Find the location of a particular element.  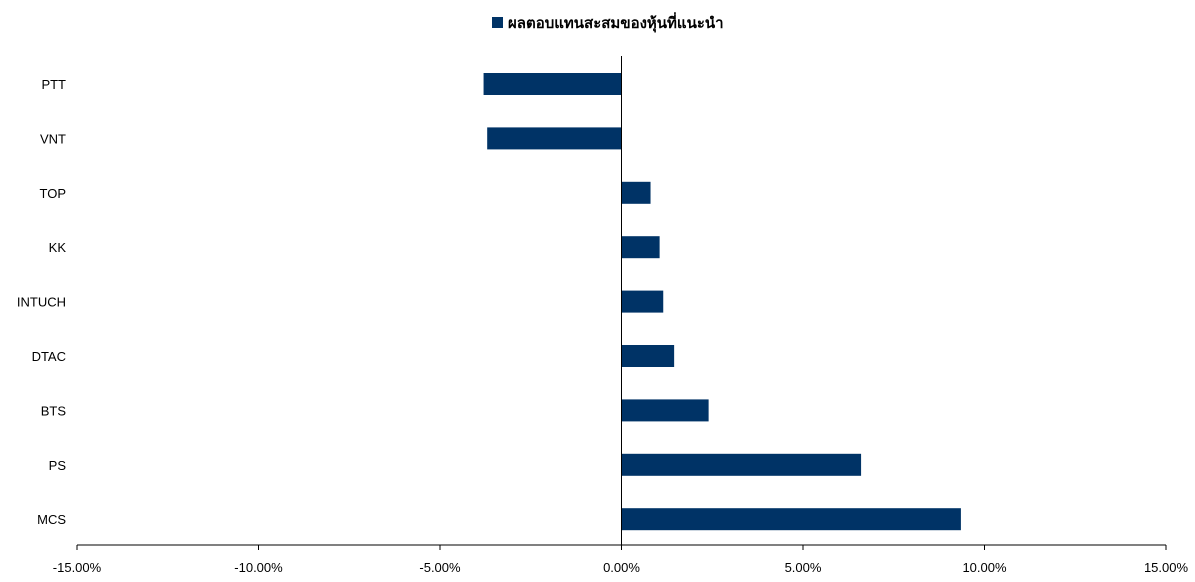

bar-top is located at coordinates (636, 192).